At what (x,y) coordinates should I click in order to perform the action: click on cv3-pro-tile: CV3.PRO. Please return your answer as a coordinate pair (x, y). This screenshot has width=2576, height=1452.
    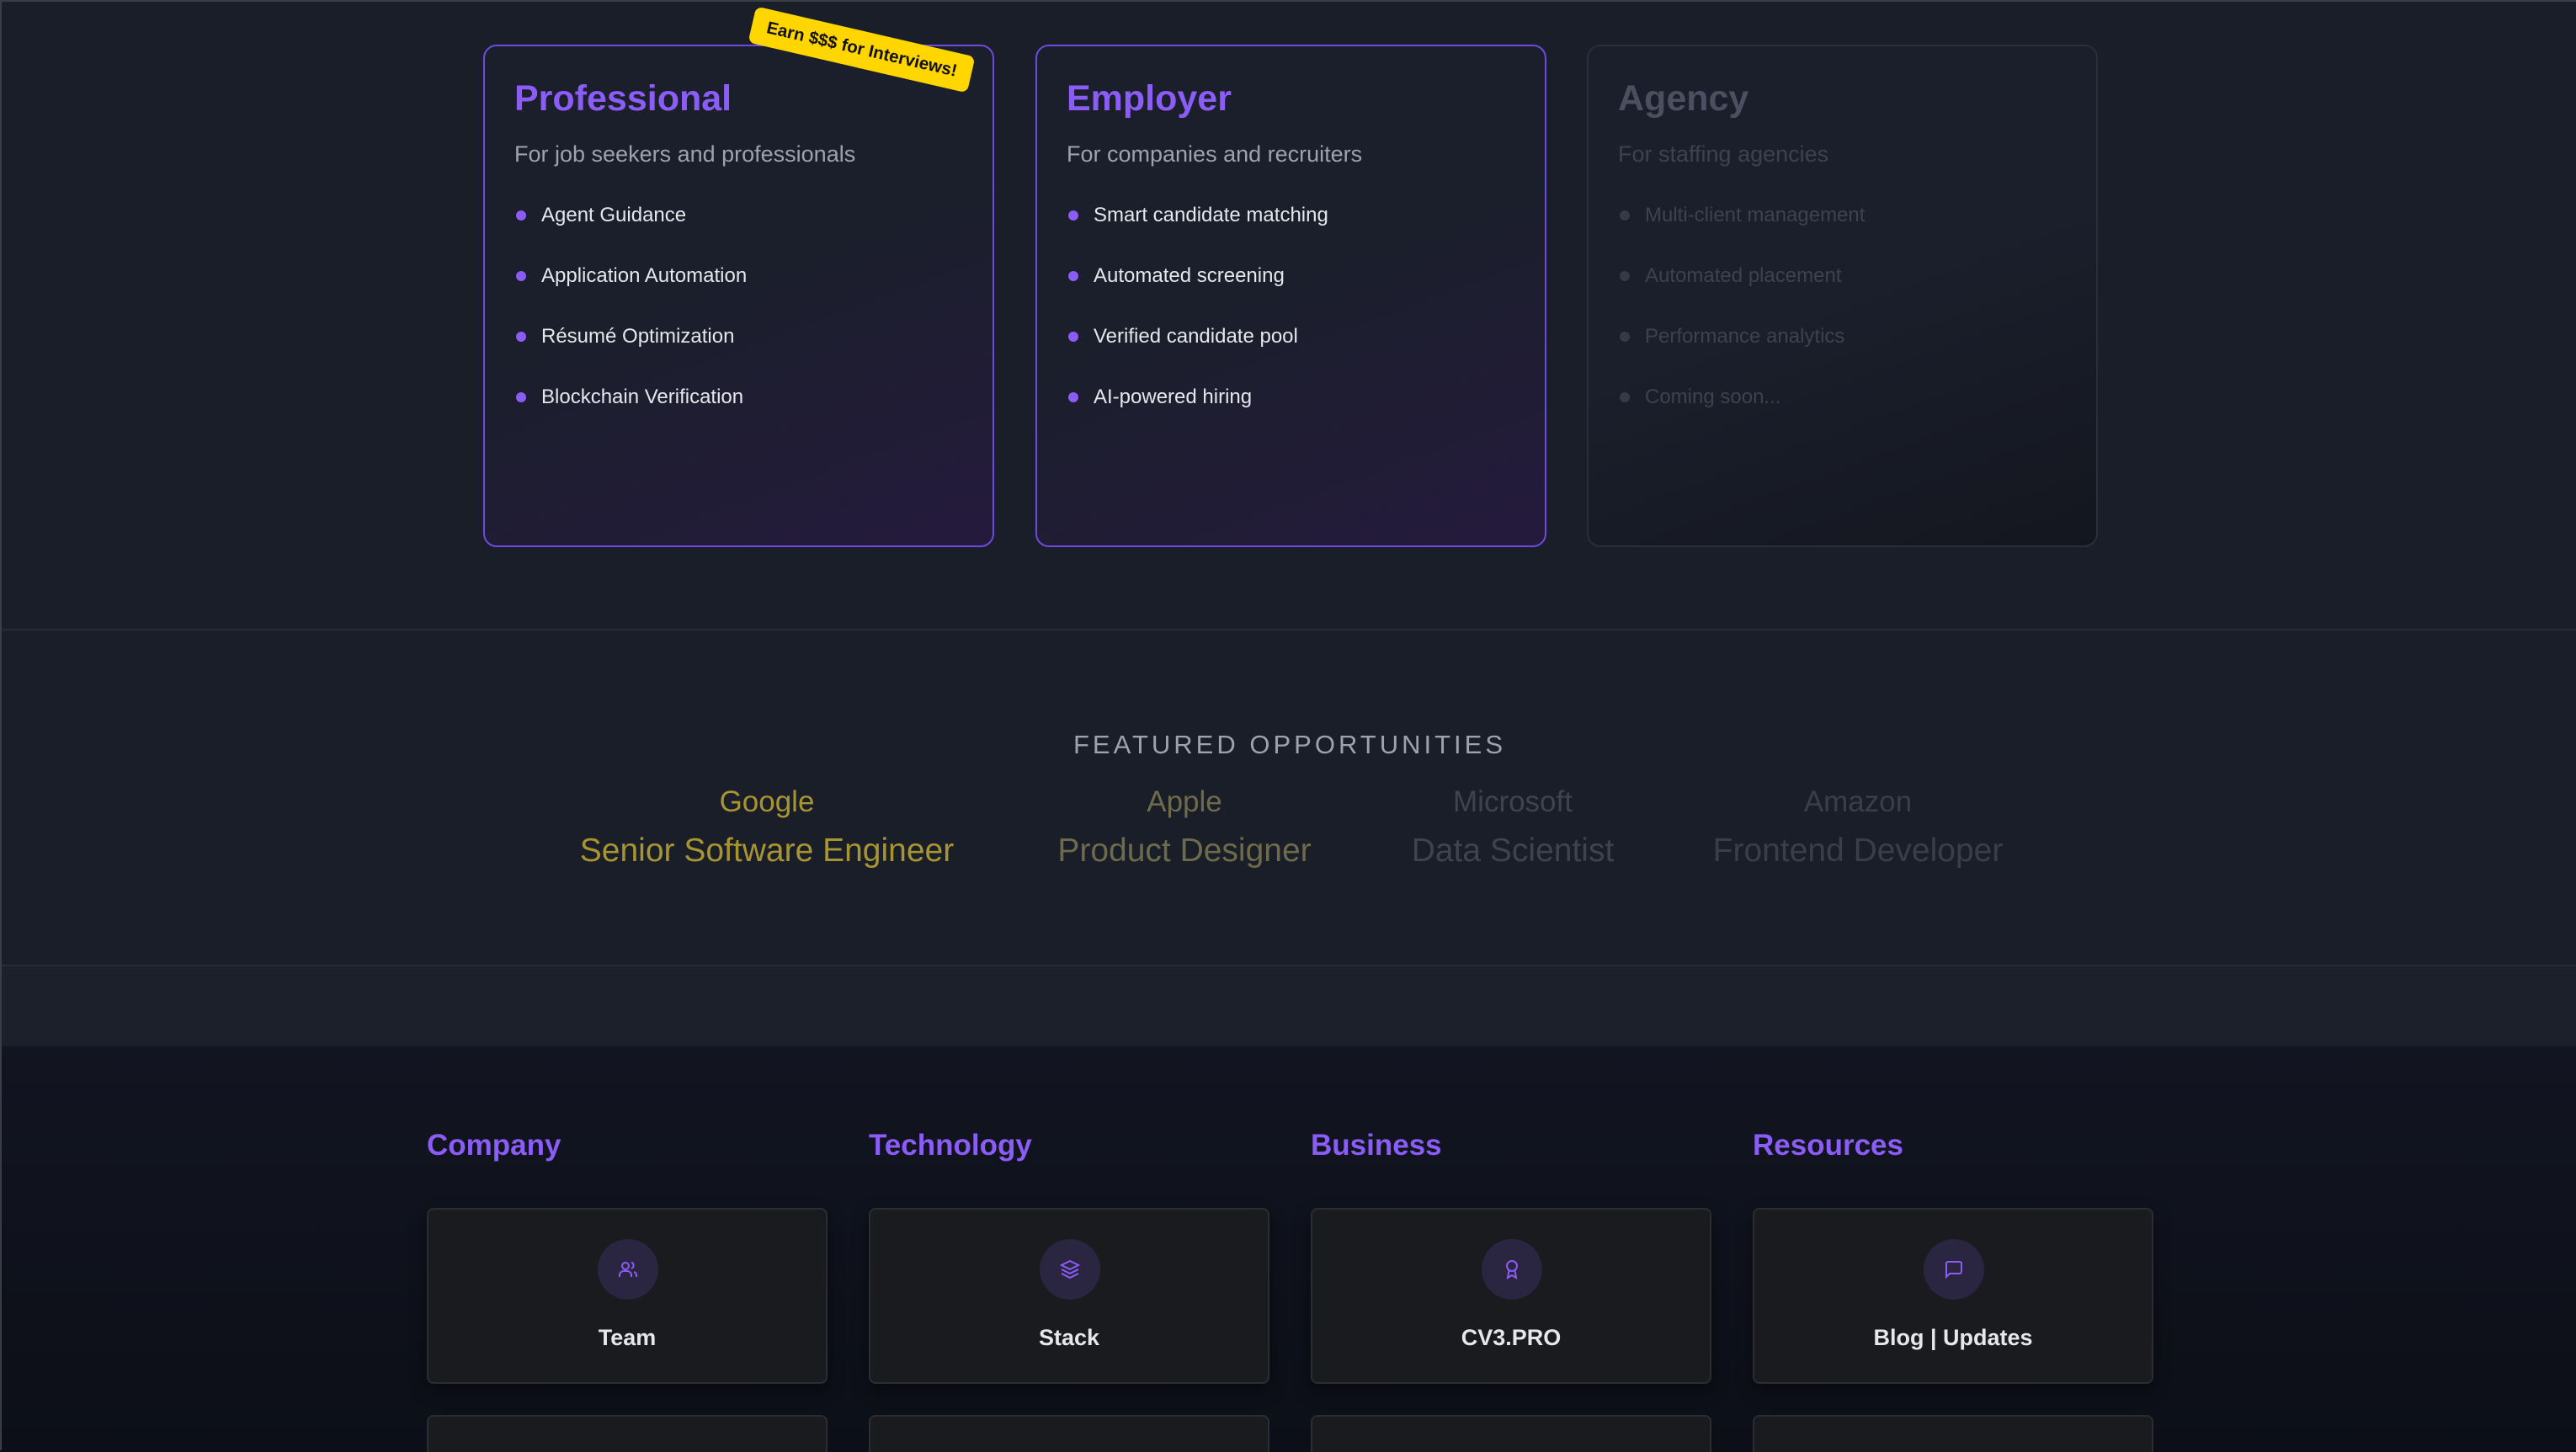
    Looking at the image, I should click on (1511, 1296).